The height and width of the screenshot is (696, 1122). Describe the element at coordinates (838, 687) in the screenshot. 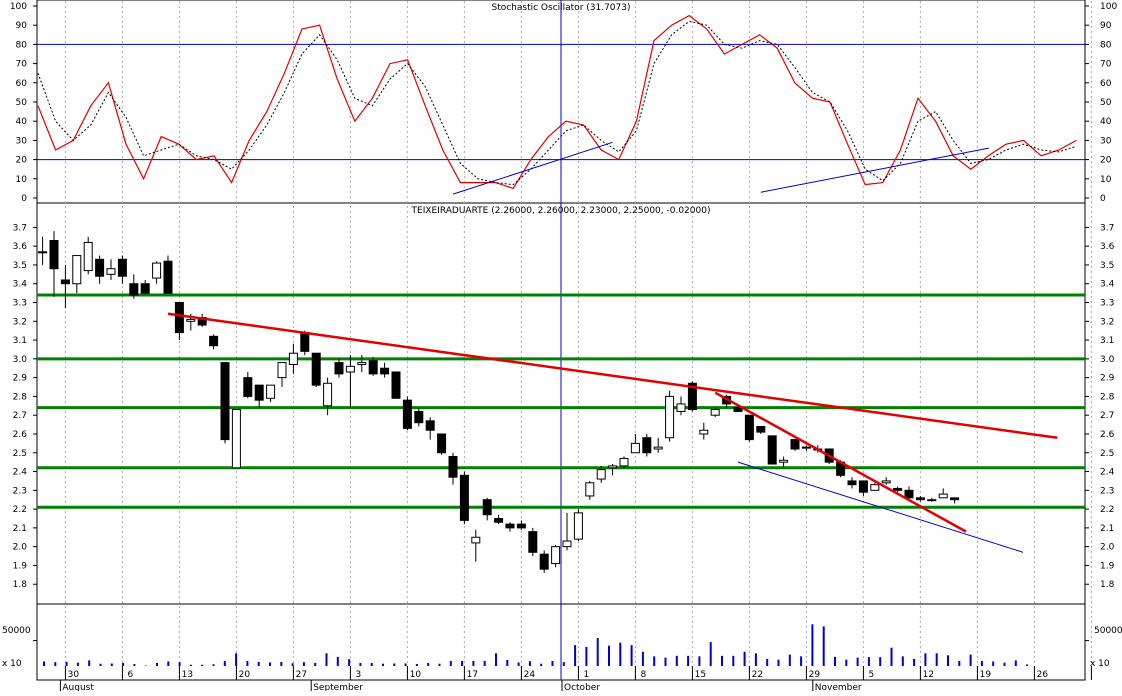

I see `month-label: November` at that location.